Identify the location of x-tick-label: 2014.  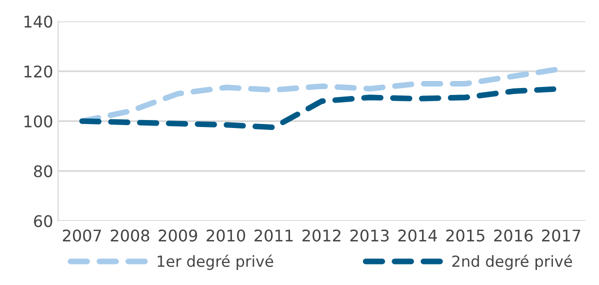
(417, 235).